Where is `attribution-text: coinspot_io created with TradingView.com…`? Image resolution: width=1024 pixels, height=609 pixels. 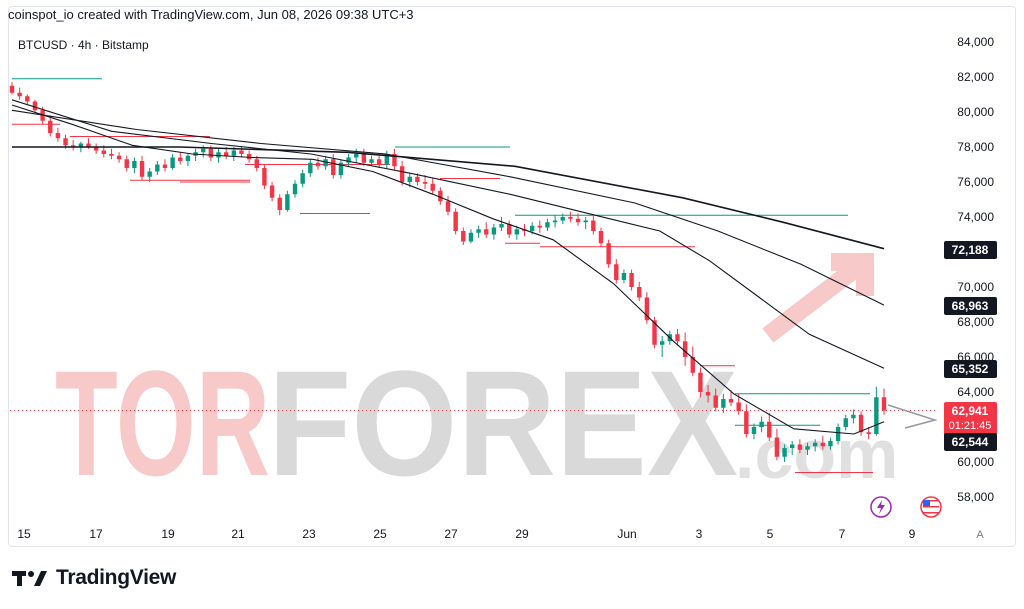 attribution-text: coinspot_io created with TradingView.com… is located at coordinates (211, 14).